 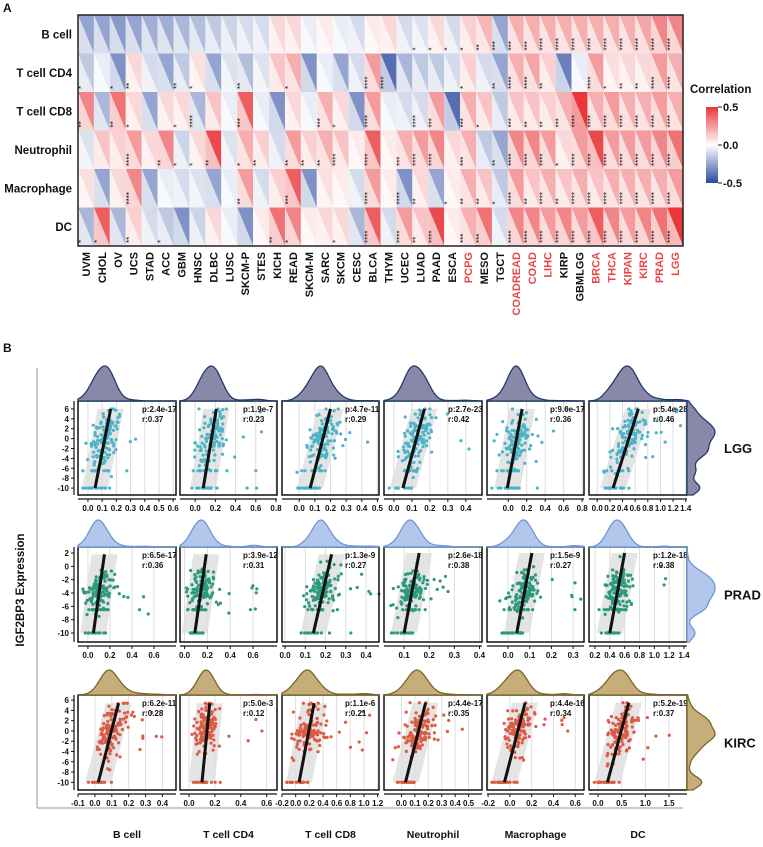 I want to click on scatter-panel-kirc-1: p:5.0e-3r:0.120.0 0.2 0.4 0.6, so click(x=228, y=738).